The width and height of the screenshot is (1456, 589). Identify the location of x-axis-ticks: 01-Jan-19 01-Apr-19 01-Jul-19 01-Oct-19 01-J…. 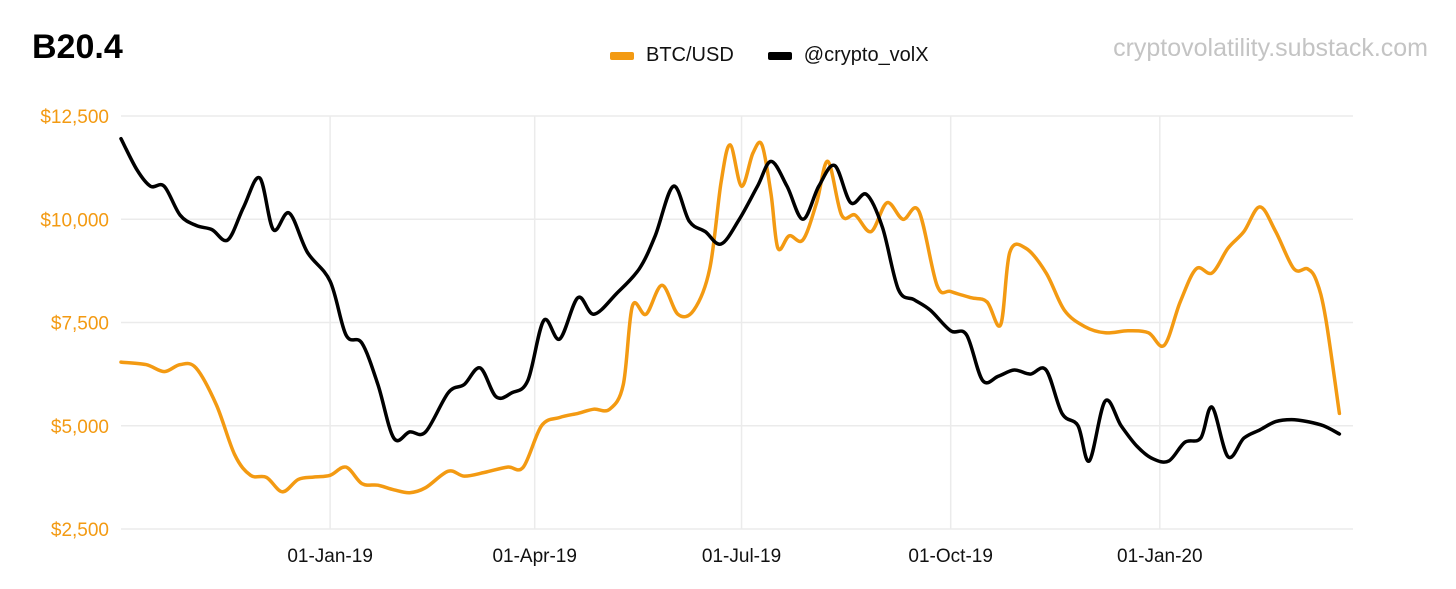
(744, 556).